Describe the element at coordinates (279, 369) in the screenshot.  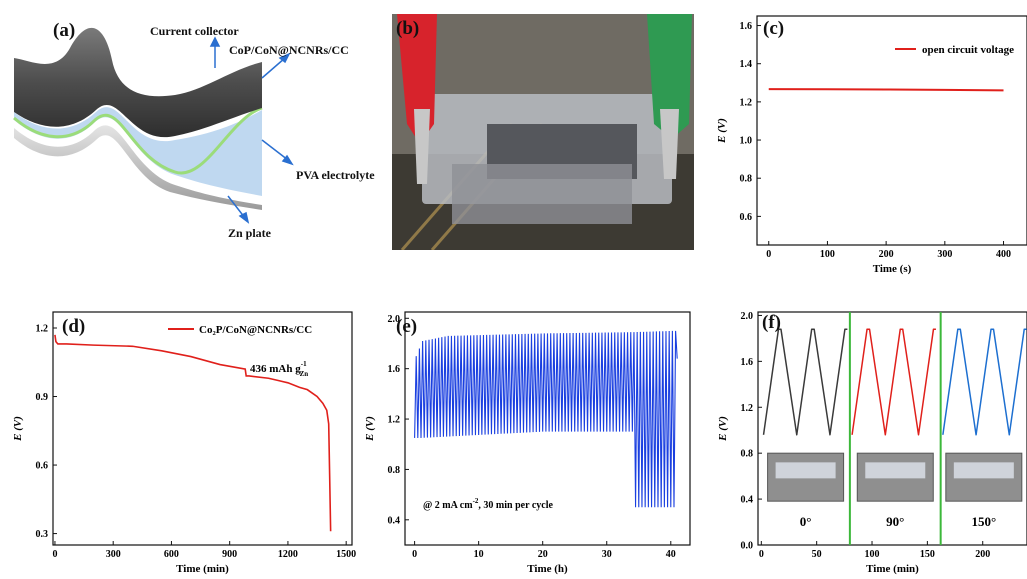
I see `capacity-annotation: 436 mAh g-1 Zn` at that location.